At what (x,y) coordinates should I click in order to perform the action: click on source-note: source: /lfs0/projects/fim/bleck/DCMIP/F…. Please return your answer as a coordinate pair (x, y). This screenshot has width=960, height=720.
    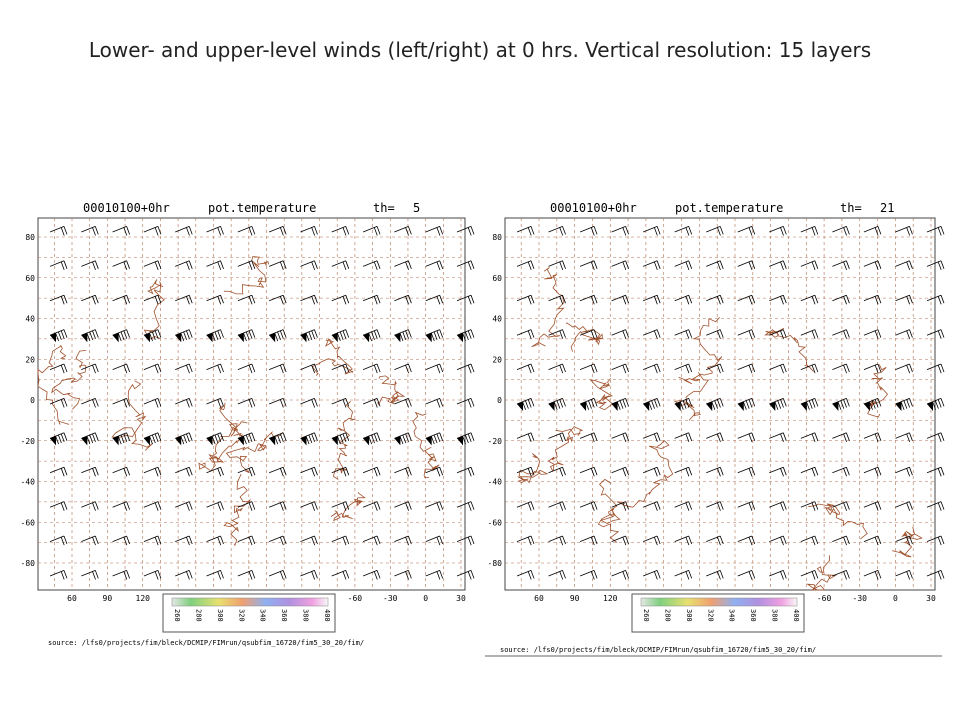
    Looking at the image, I should click on (658, 650).